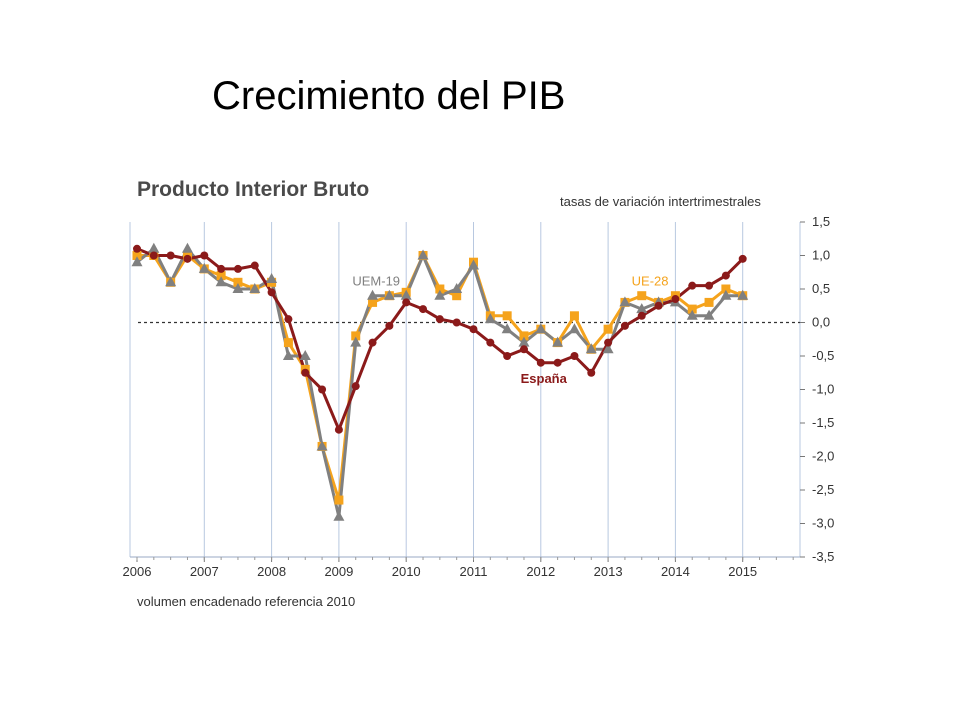 The height and width of the screenshot is (720, 960). Describe the element at coordinates (821, 255) in the screenshot. I see `y-tick-label-1,0: 1,0` at that location.